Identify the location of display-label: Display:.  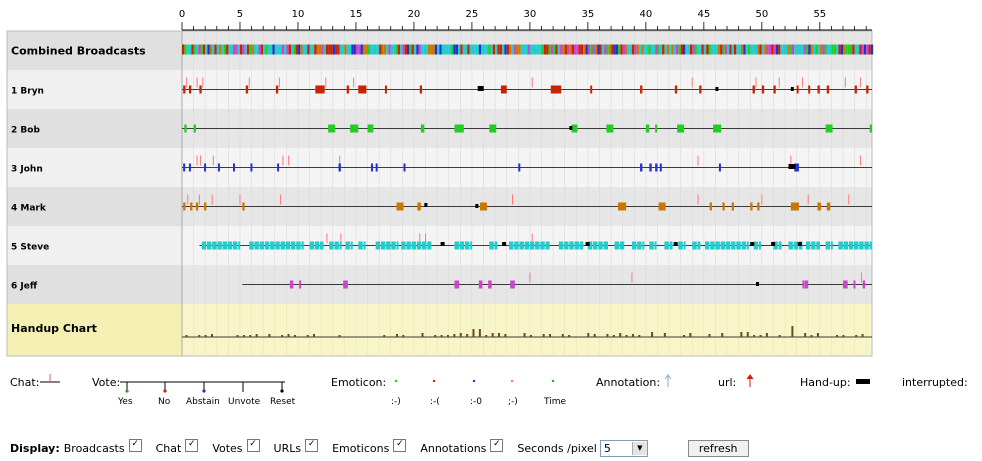
(35, 448).